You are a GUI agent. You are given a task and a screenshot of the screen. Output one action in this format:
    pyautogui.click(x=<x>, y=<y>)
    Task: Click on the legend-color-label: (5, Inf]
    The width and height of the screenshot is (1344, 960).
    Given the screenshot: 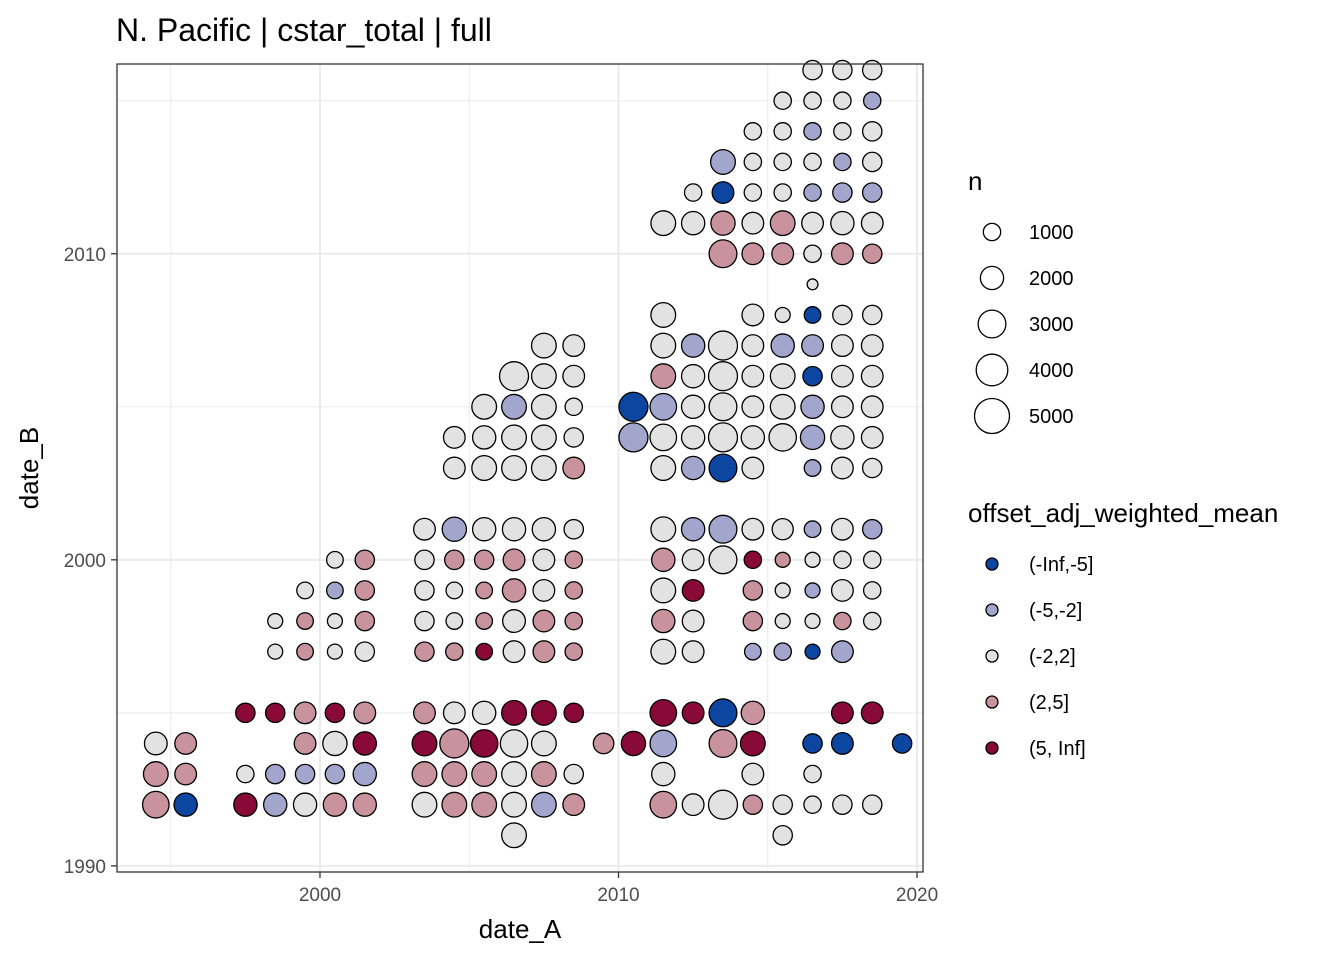 What is the action you would take?
    pyautogui.click(x=1057, y=749)
    